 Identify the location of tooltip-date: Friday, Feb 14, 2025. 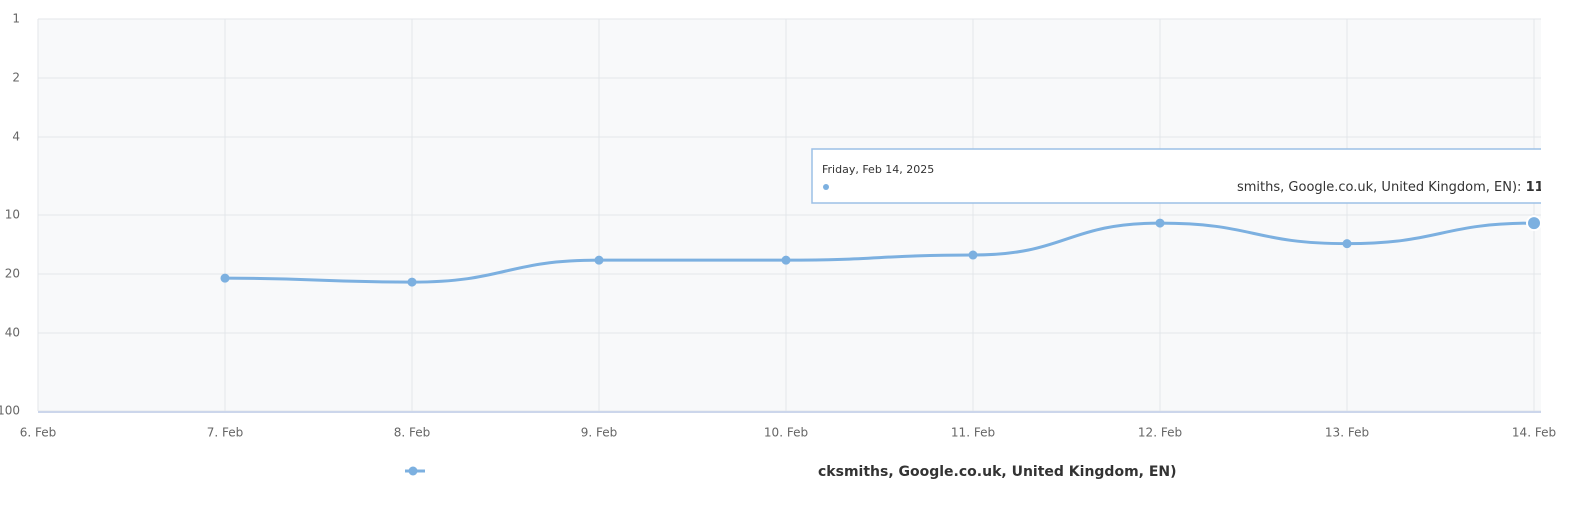
(878, 169).